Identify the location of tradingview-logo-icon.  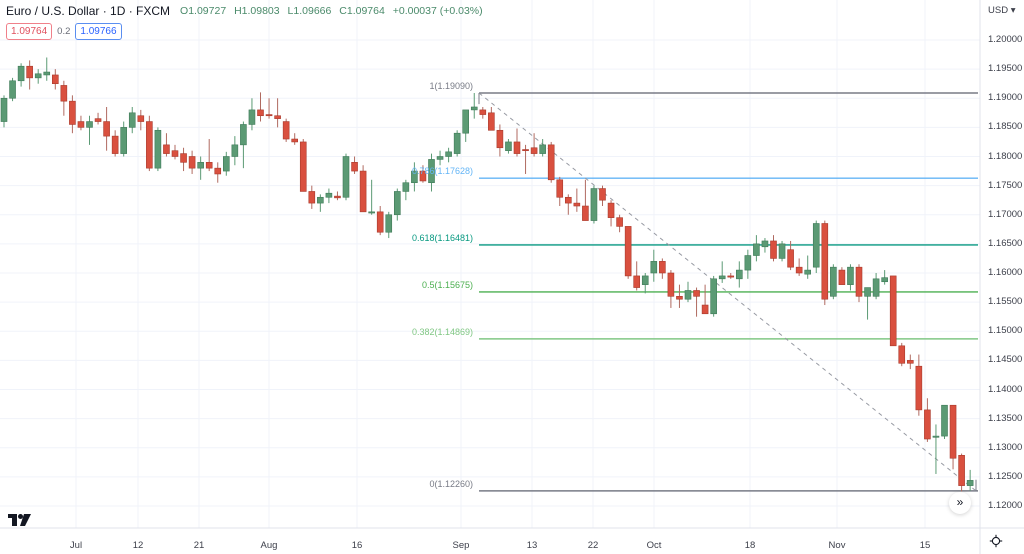
(20, 522).